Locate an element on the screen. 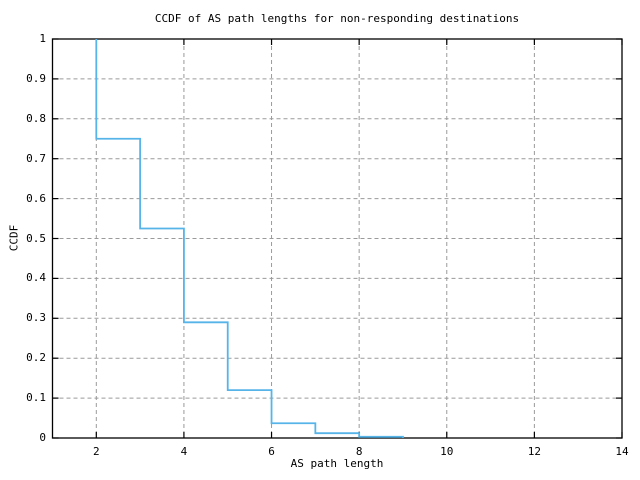  x-tick-label: 4 is located at coordinates (184, 451).